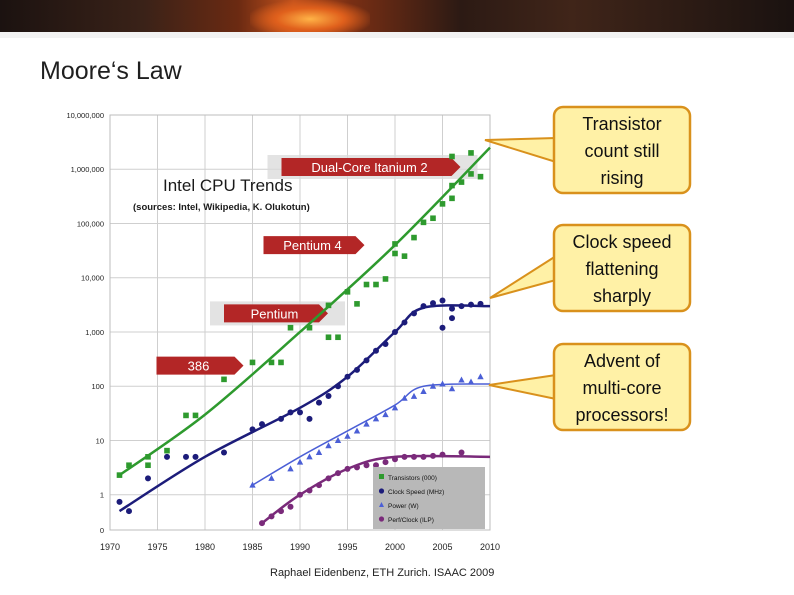 The image size is (794, 595). I want to click on header-banner, so click(397, 19).